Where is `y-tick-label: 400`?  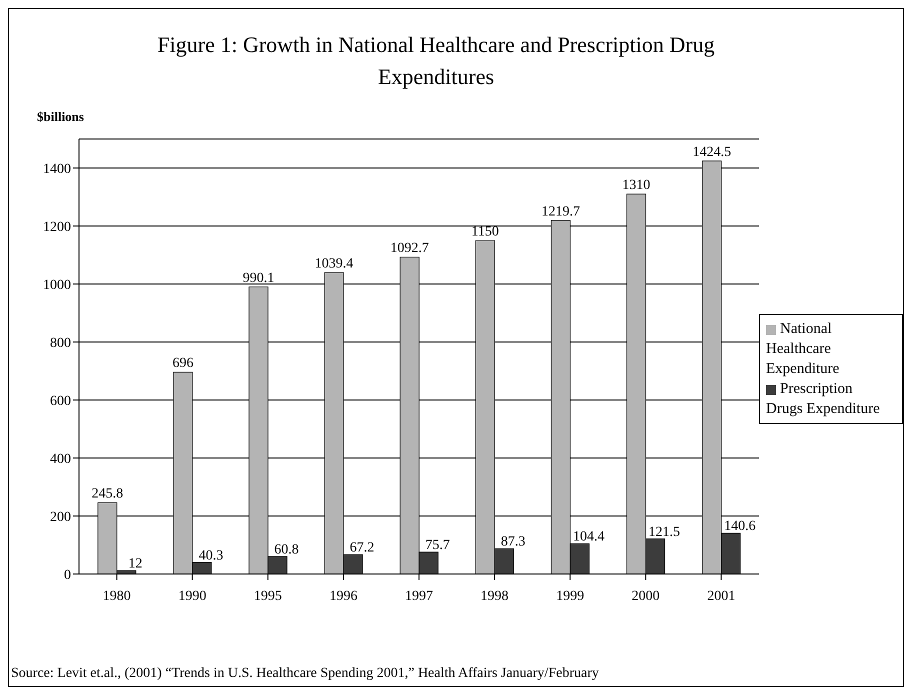
y-tick-label: 400 is located at coordinates (60, 459).